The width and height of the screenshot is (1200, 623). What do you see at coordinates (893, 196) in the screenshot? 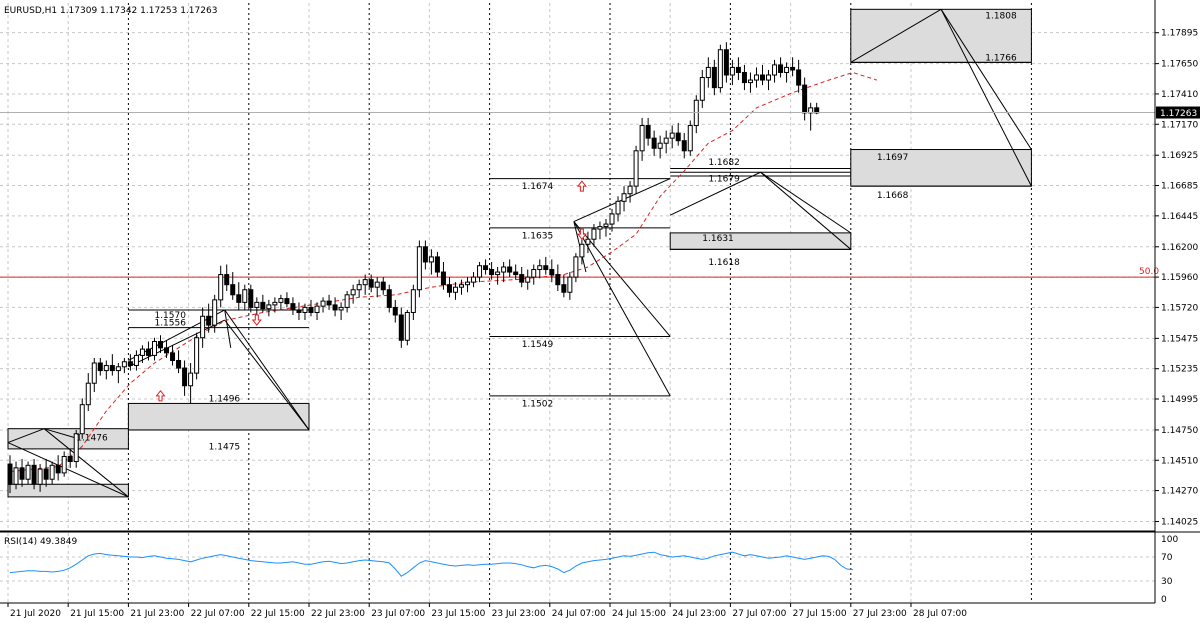
I see `level-label: 1.1668` at bounding box center [893, 196].